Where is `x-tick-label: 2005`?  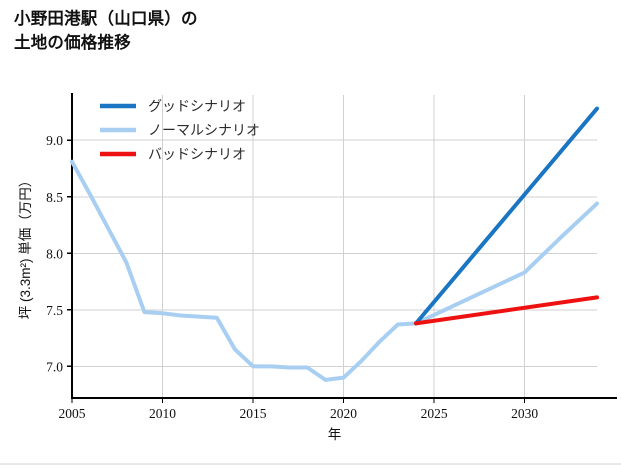 x-tick-label: 2005 is located at coordinates (72, 413).